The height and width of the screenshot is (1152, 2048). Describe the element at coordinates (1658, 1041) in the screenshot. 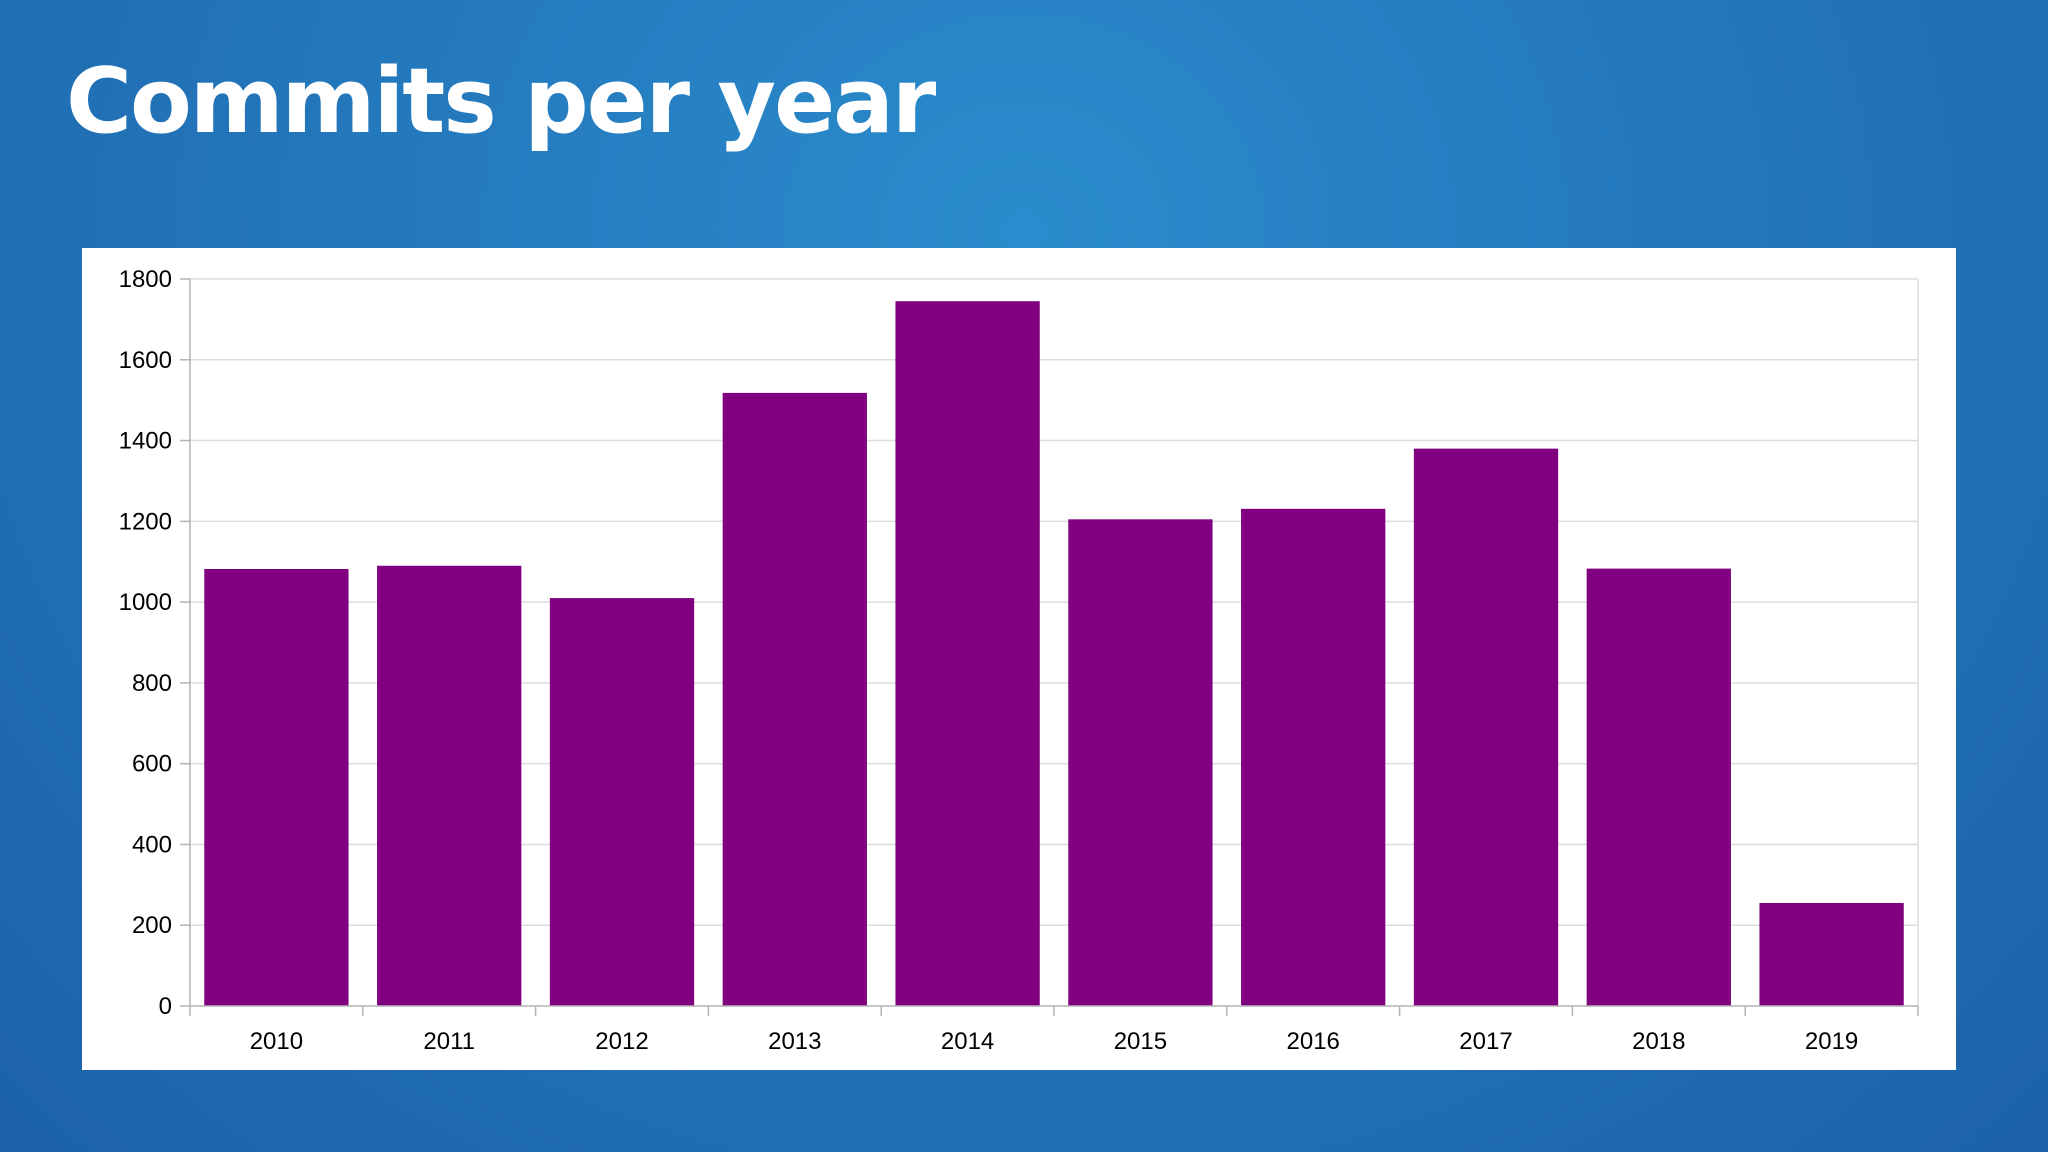

I see `x-tick-label: 2018` at that location.